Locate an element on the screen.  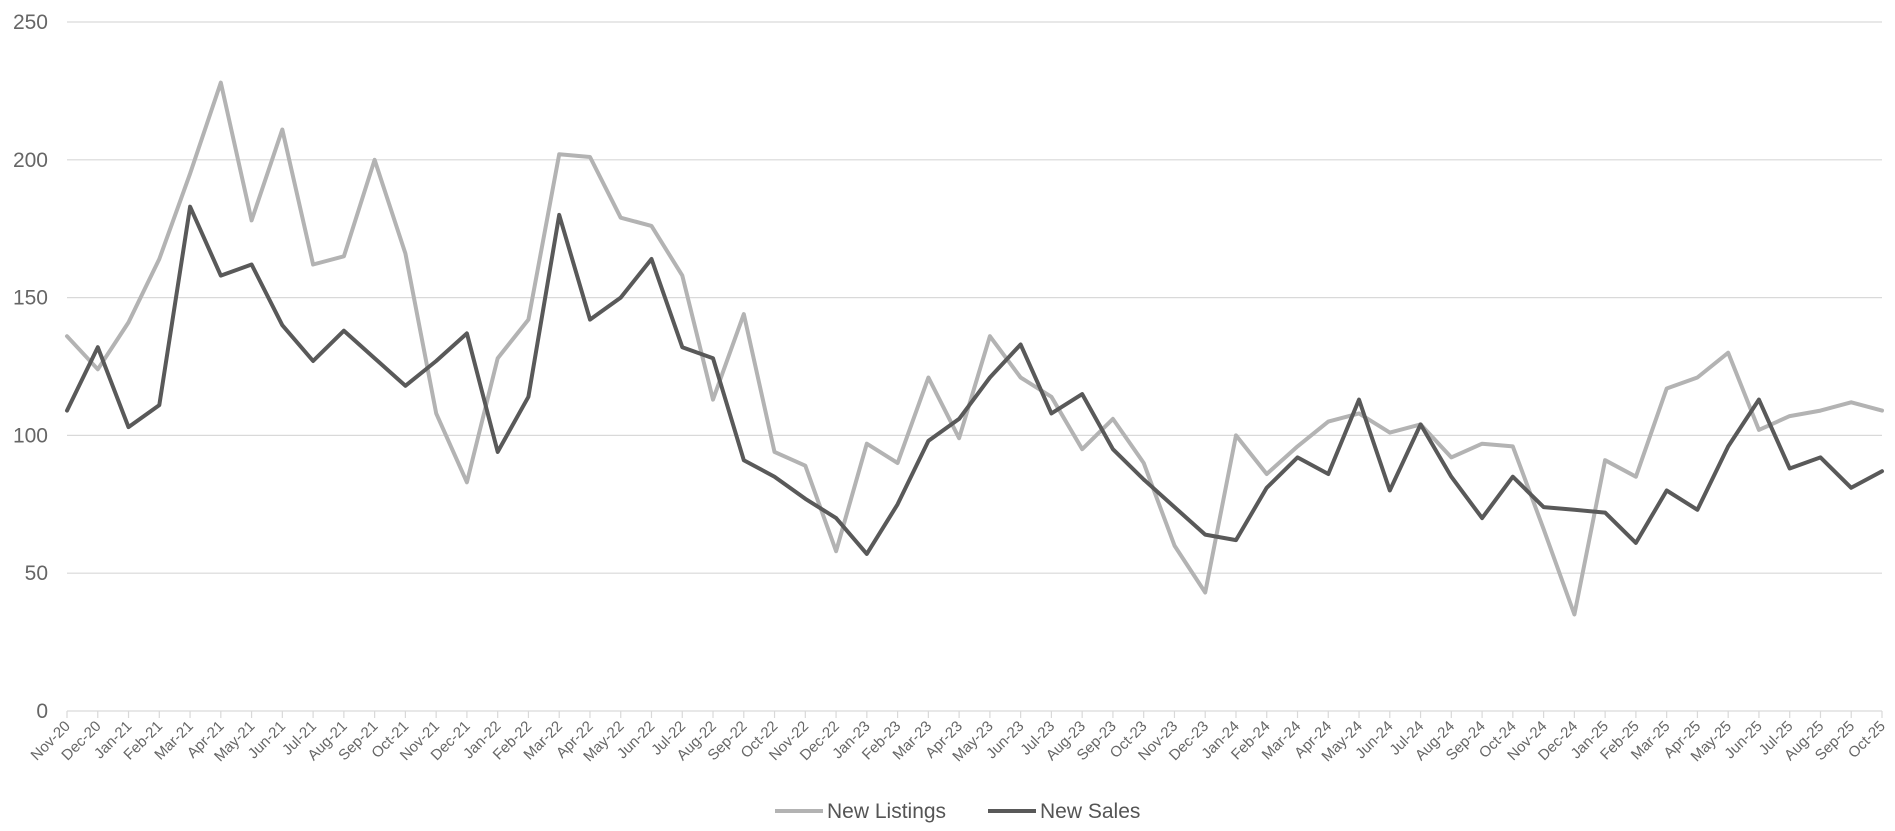
y-tick-label: 250 is located at coordinates (30, 22).